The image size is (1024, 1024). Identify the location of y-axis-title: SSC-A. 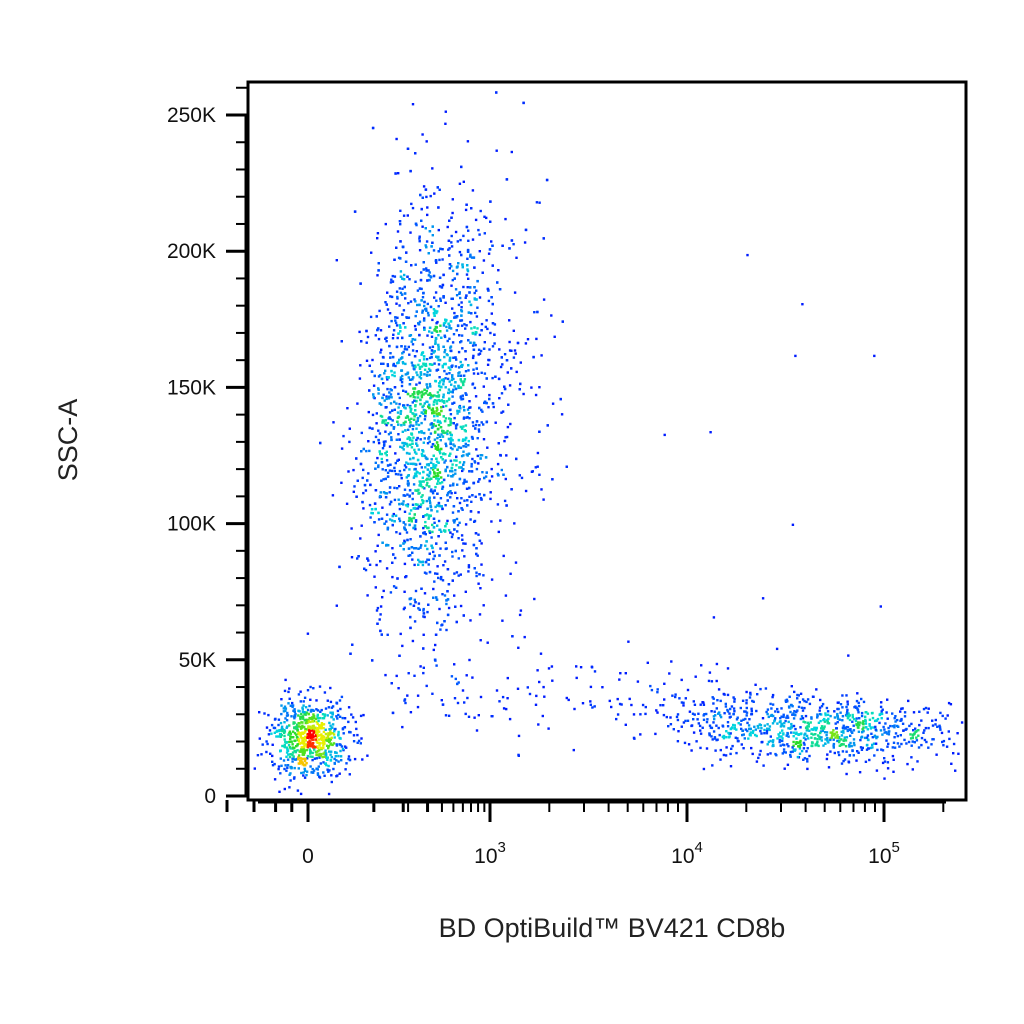
(68, 440).